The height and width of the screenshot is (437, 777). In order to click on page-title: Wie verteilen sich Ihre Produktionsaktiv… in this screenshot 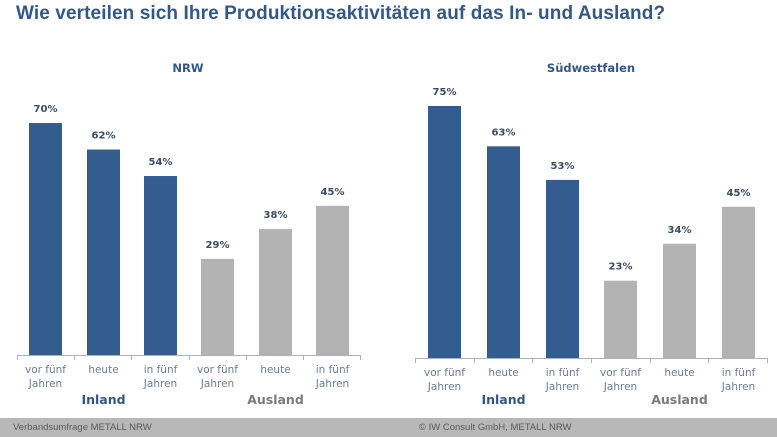, I will do `click(341, 13)`.